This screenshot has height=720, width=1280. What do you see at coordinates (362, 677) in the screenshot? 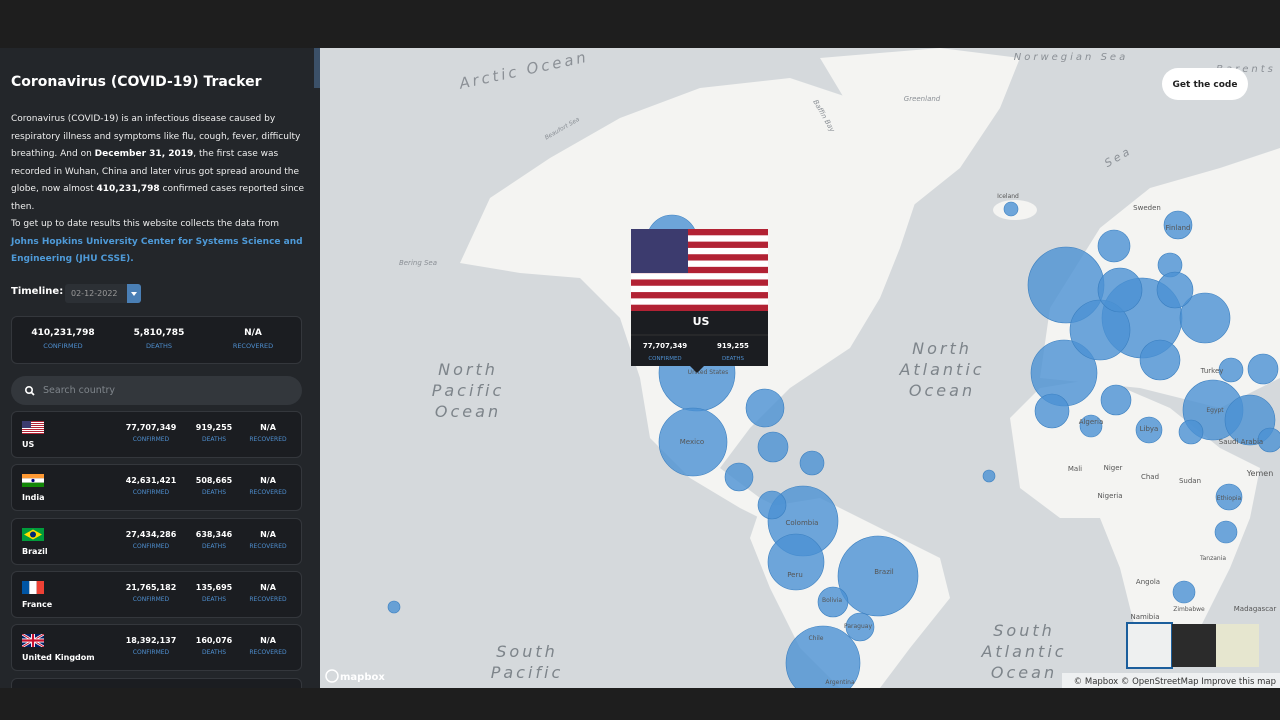
I see `mapbox-logo: mapbox` at bounding box center [362, 677].